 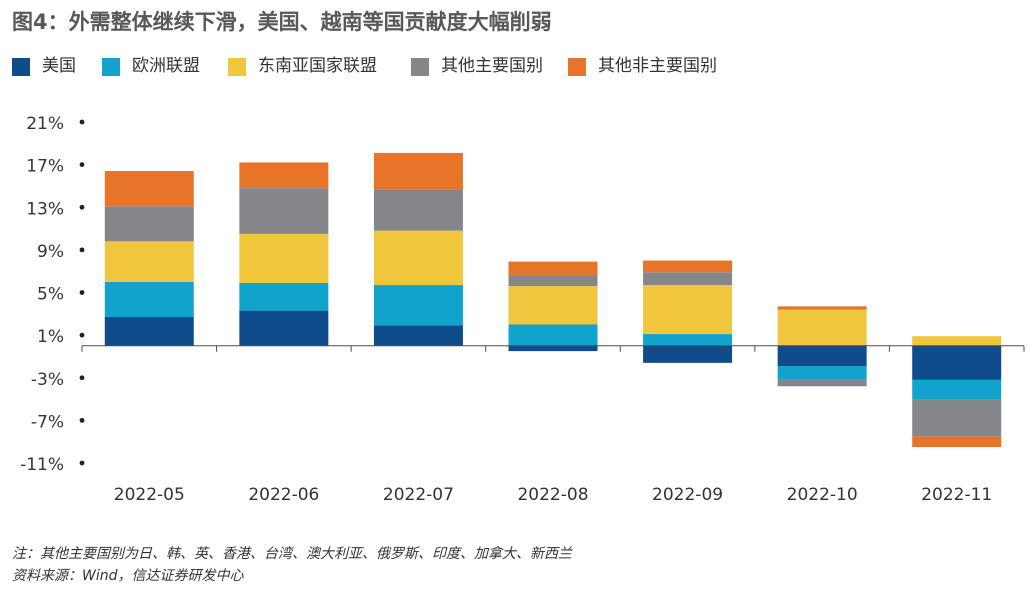 I want to click on bar-segment-2022-11-s1, so click(x=957, y=389).